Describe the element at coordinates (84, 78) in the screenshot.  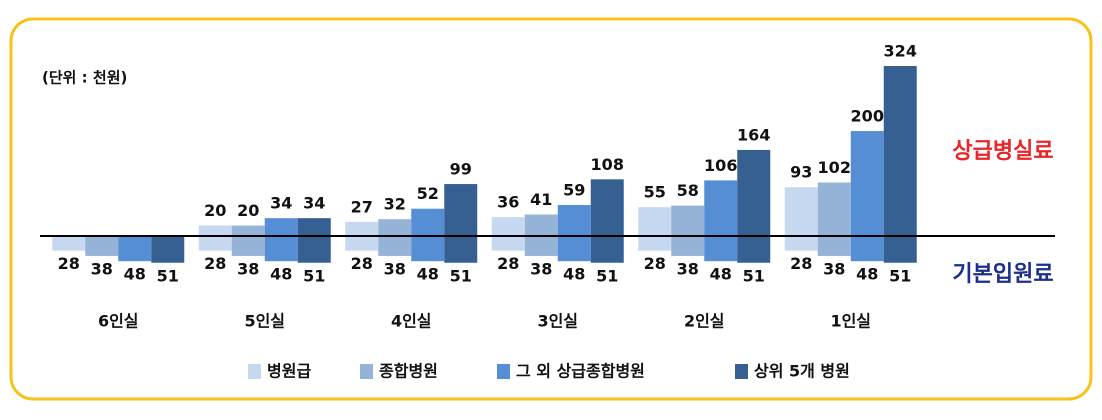
I see `unit-note: (단위 : 천원)` at that location.